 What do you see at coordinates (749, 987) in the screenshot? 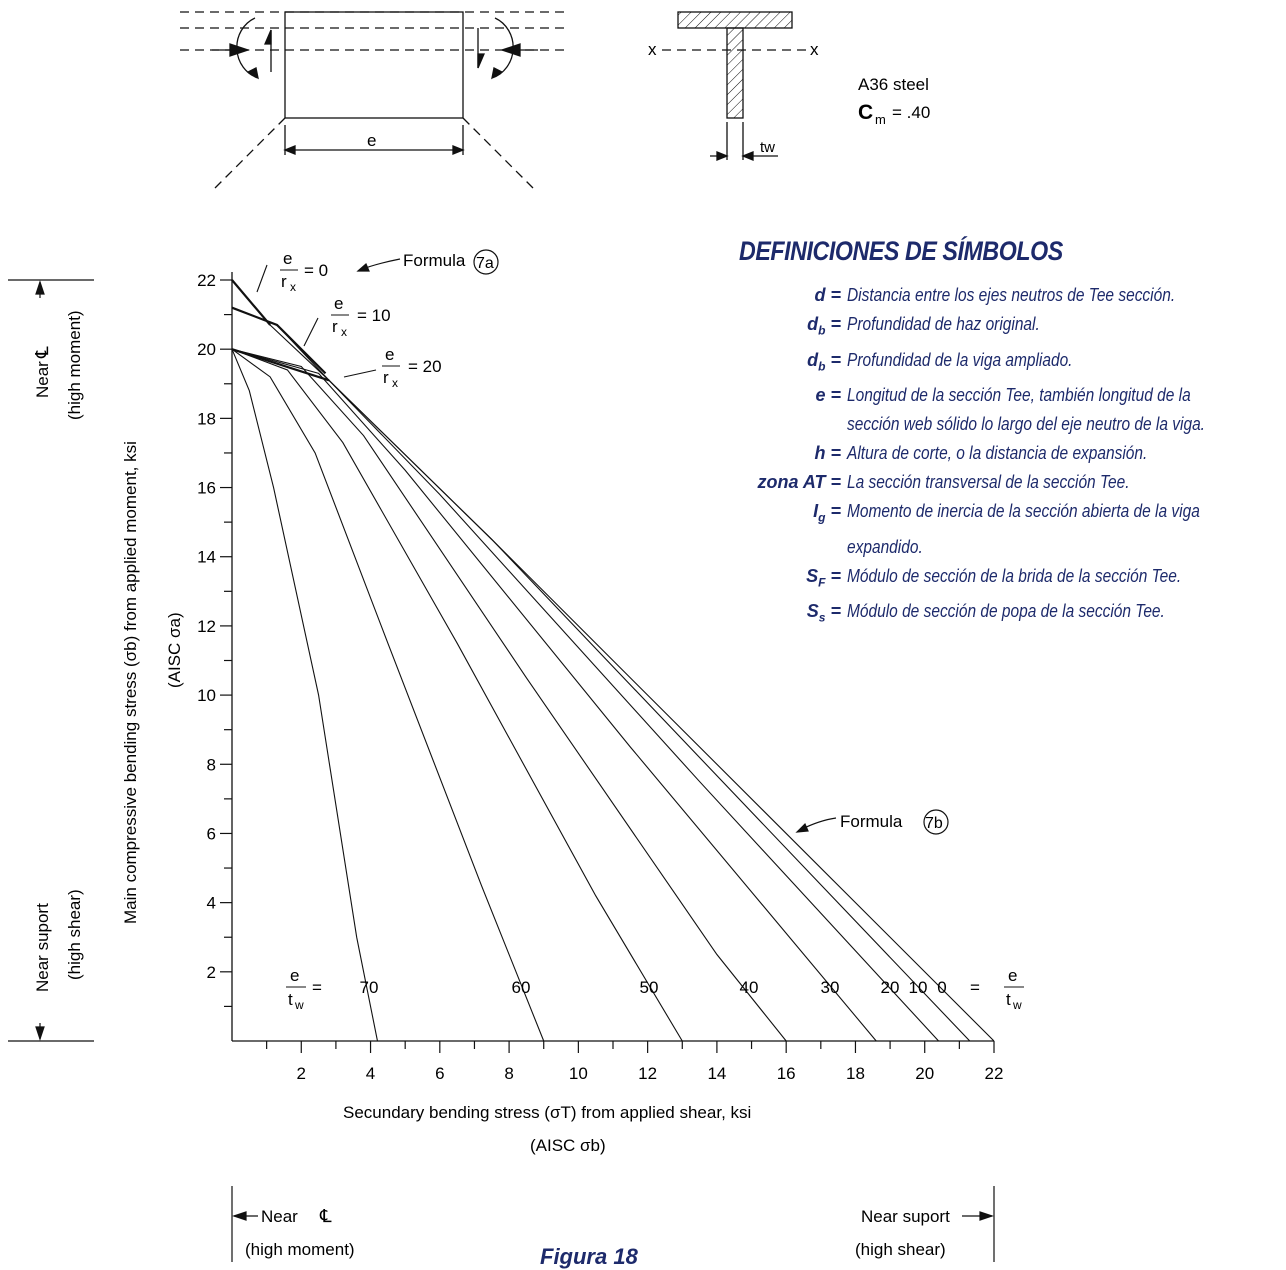
I see `series-label-40: 40` at bounding box center [749, 987].